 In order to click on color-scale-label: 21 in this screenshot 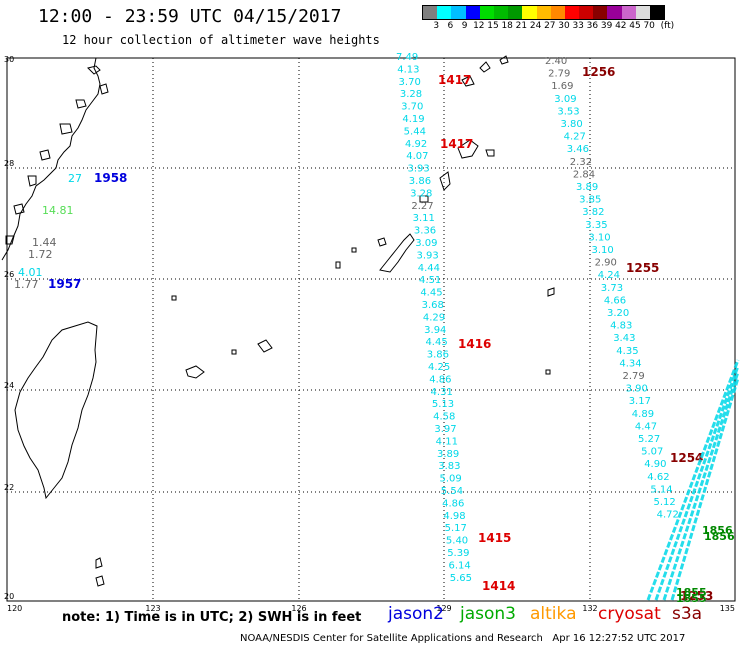, I will do `click(521, 26)`.